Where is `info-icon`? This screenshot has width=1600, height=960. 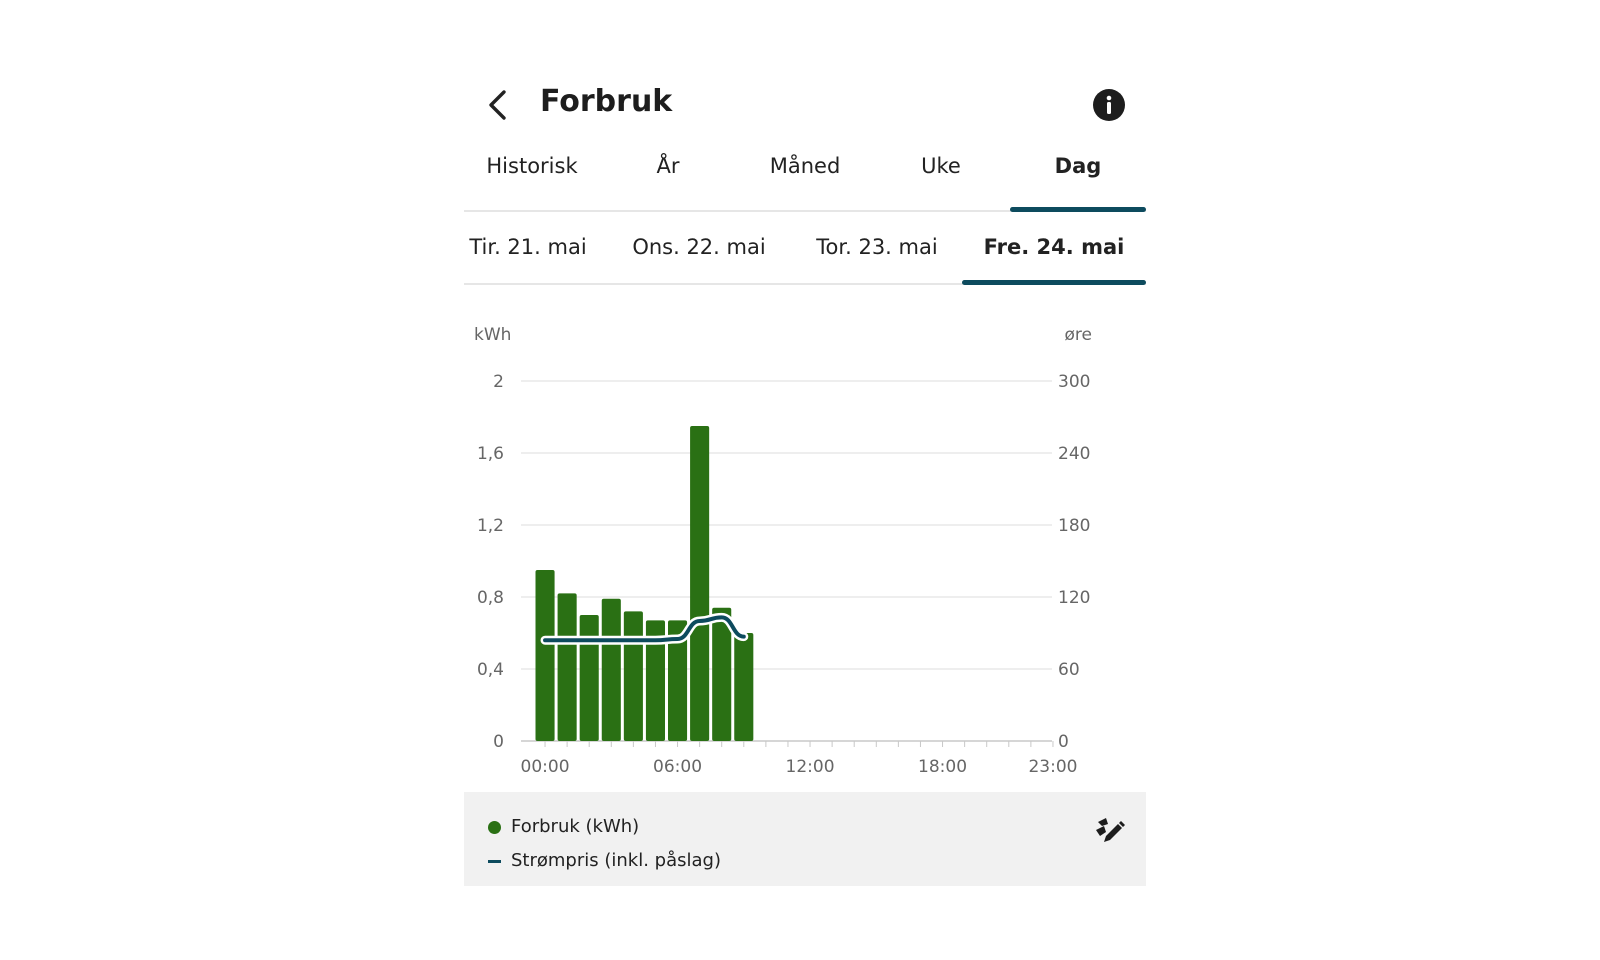 info-icon is located at coordinates (1109, 105).